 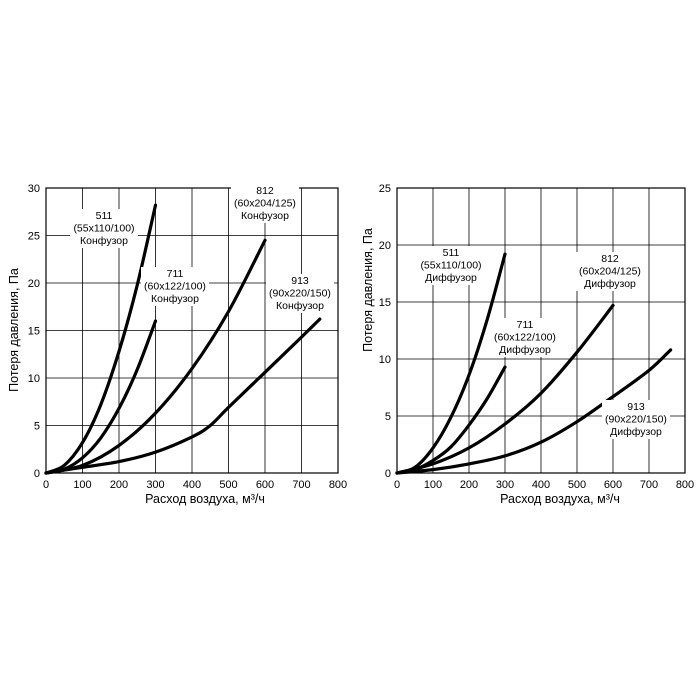 What do you see at coordinates (34, 189) in the screenshot?
I see `y-tick-label: 30` at bounding box center [34, 189].